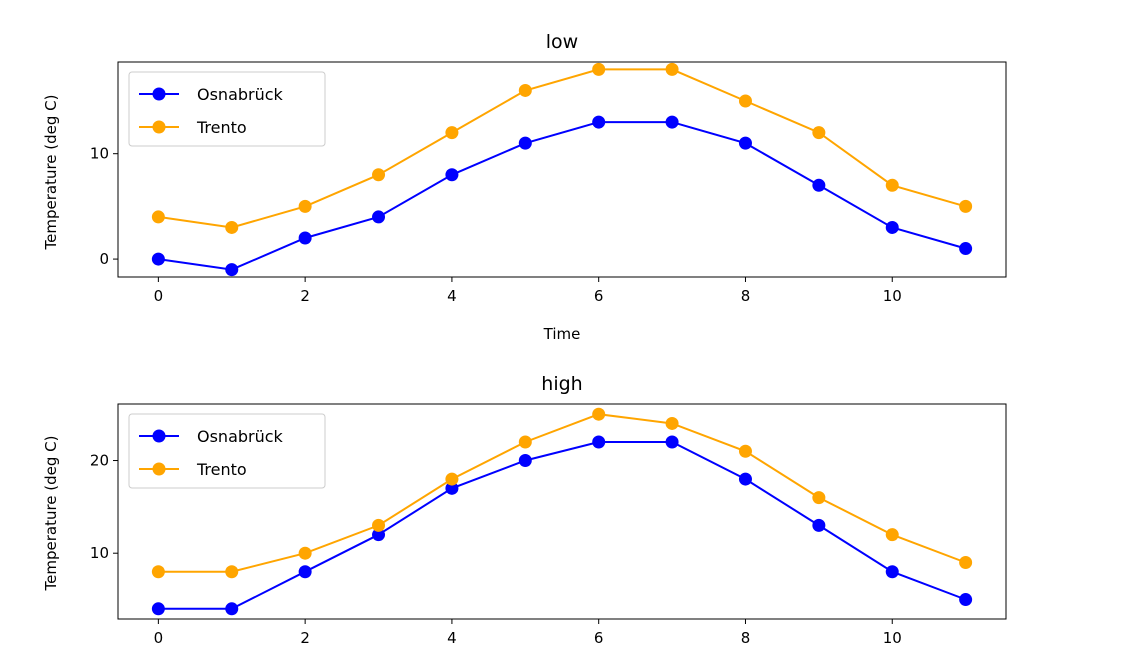 The height and width of the screenshot is (662, 1125). Describe the element at coordinates (562, 334) in the screenshot. I see `x-axis-label: Time` at that location.